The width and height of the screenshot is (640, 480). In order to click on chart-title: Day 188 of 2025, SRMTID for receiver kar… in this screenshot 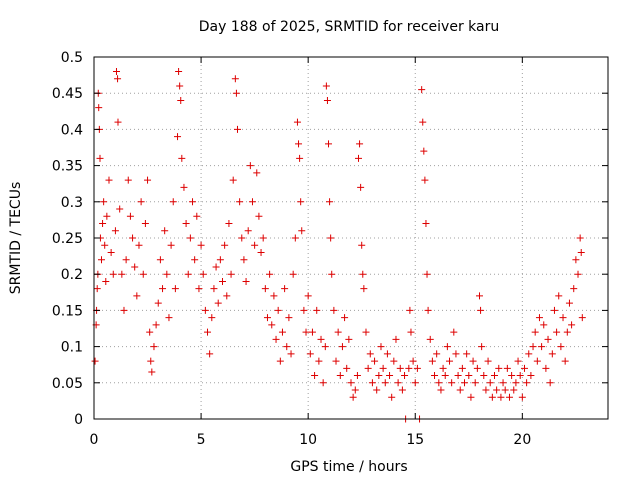, I will do `click(349, 27)`.